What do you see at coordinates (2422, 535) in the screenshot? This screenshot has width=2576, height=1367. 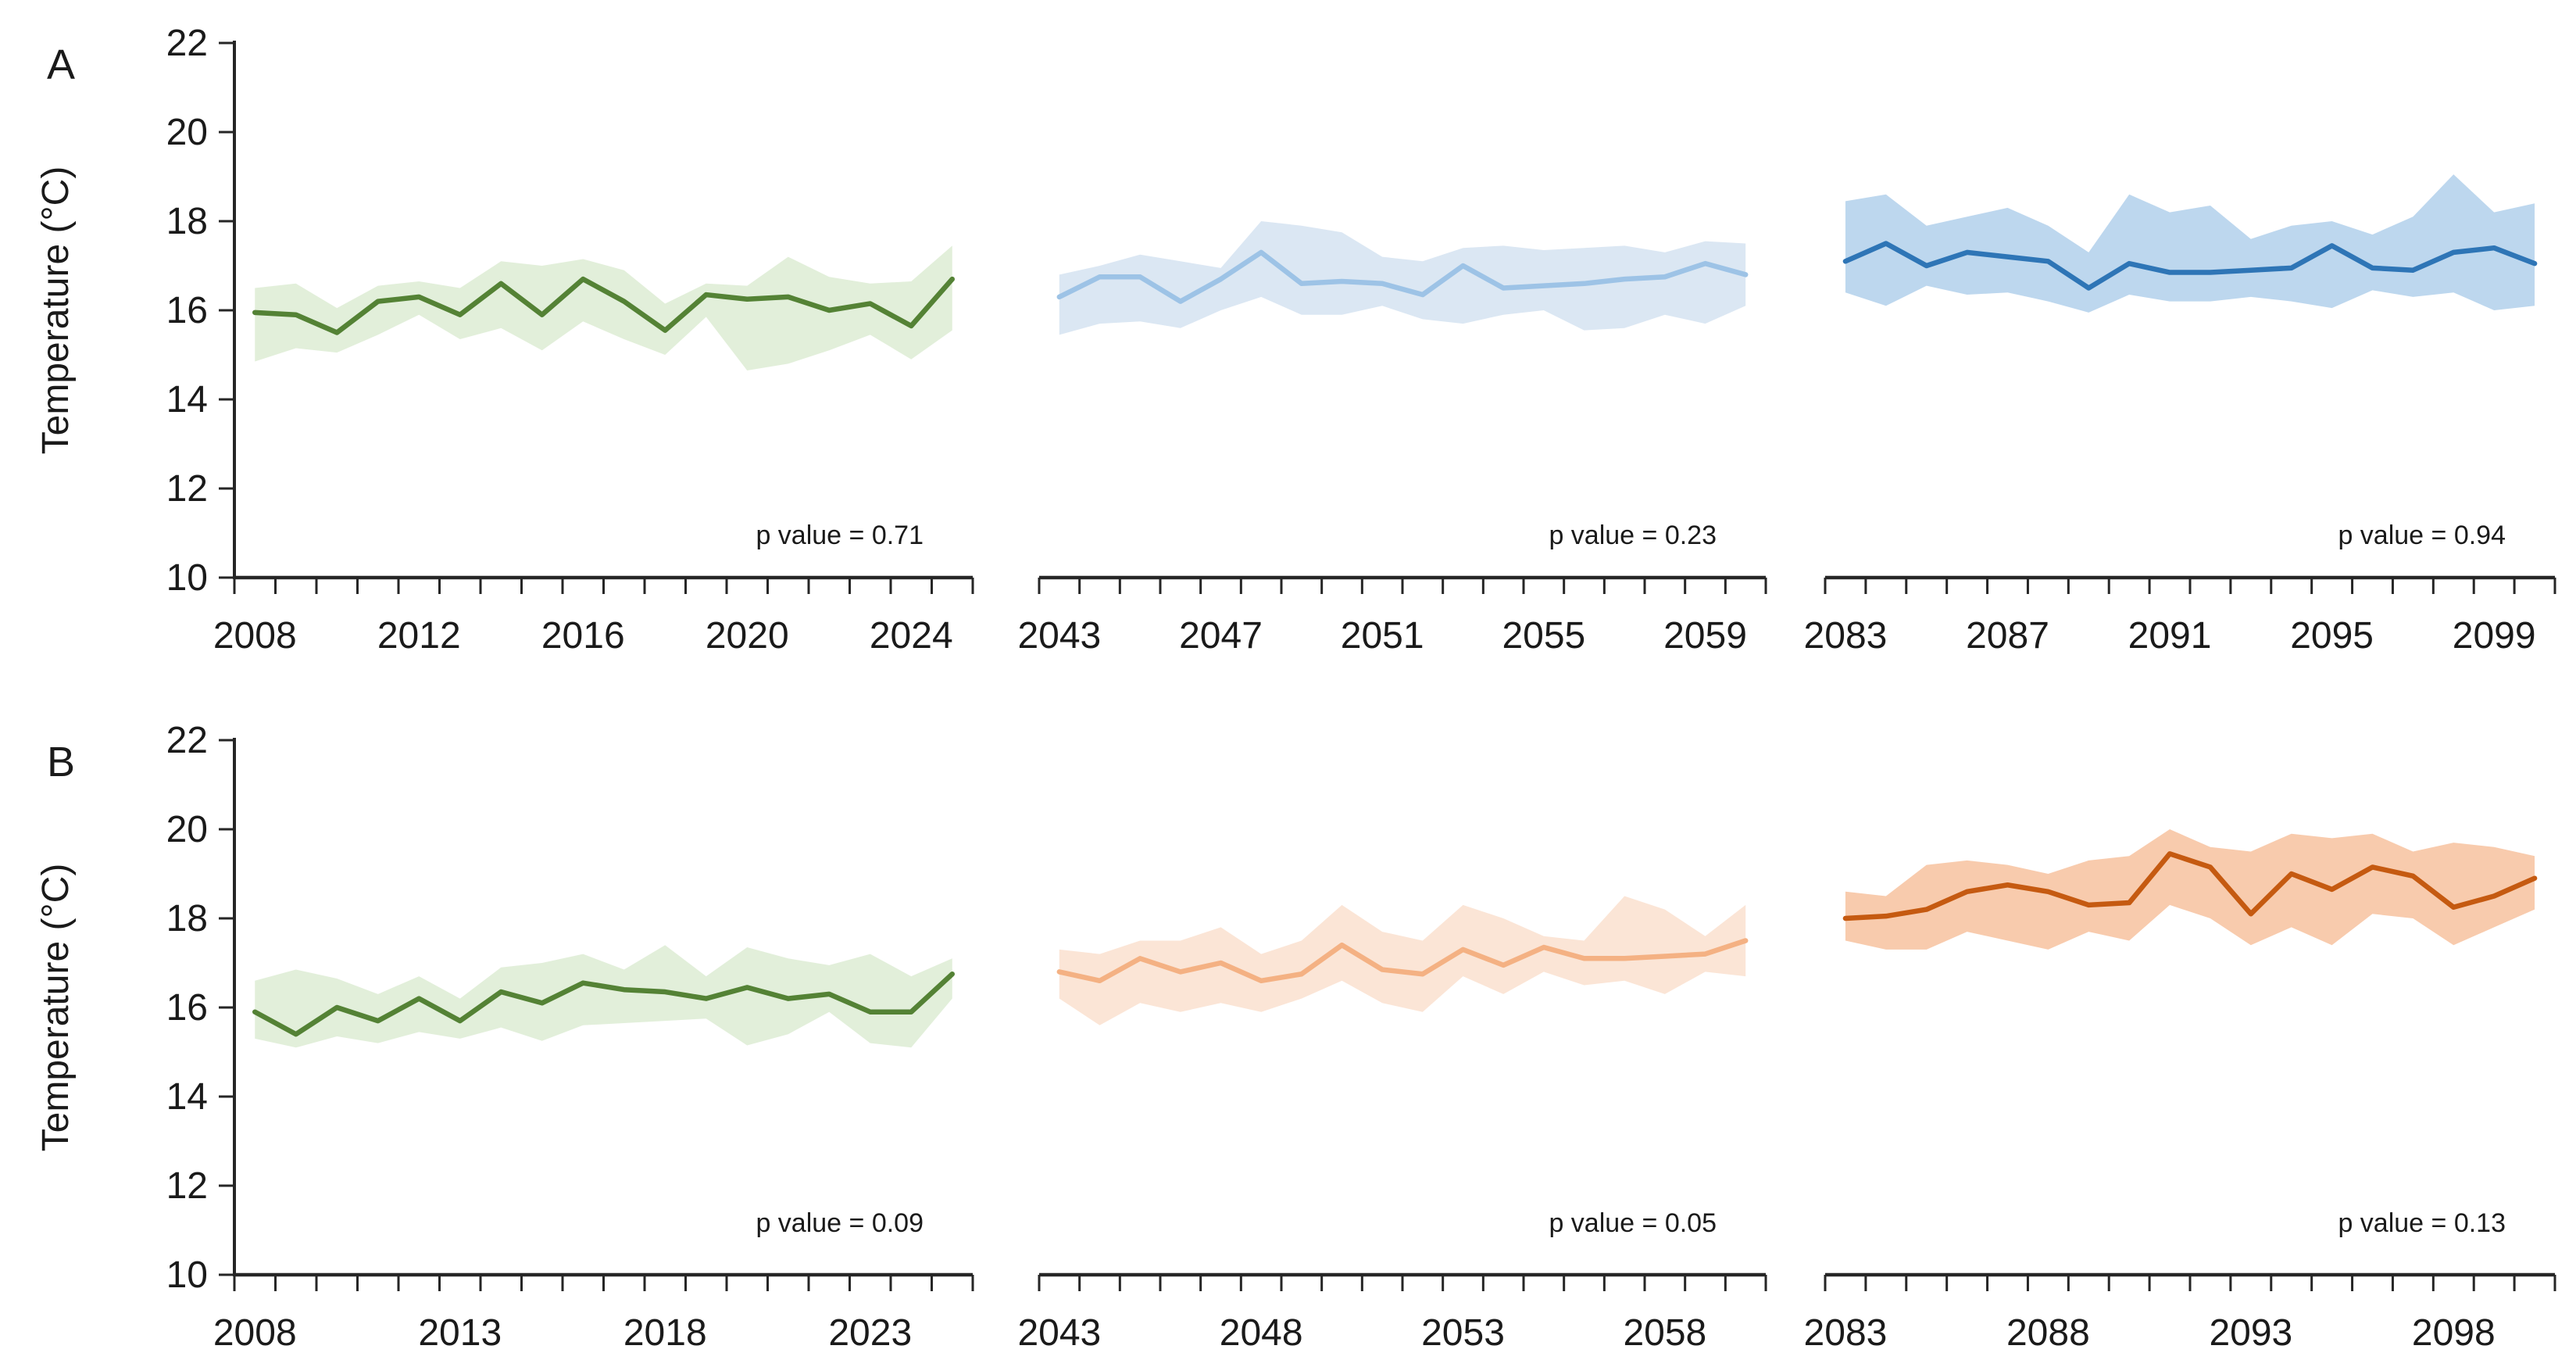 I see `p-value-a3: p value = 0.94` at bounding box center [2422, 535].